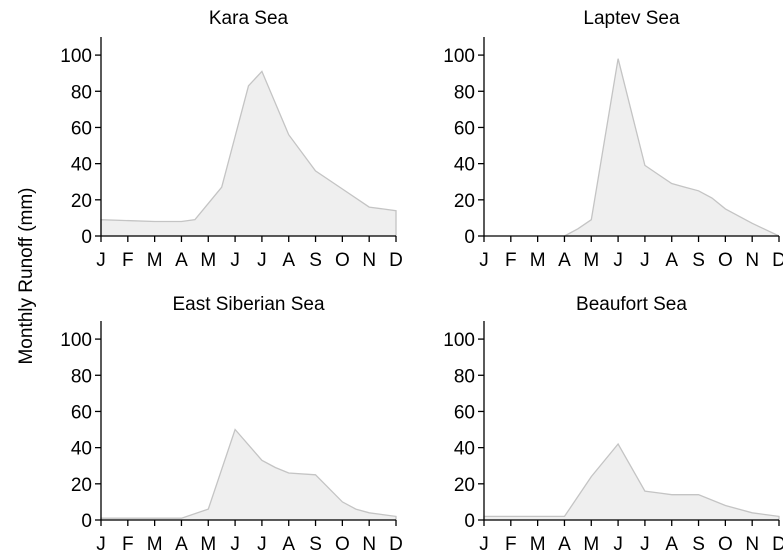  I want to click on y-axis-label: Monthly Runoff (mm), so click(26, 275).